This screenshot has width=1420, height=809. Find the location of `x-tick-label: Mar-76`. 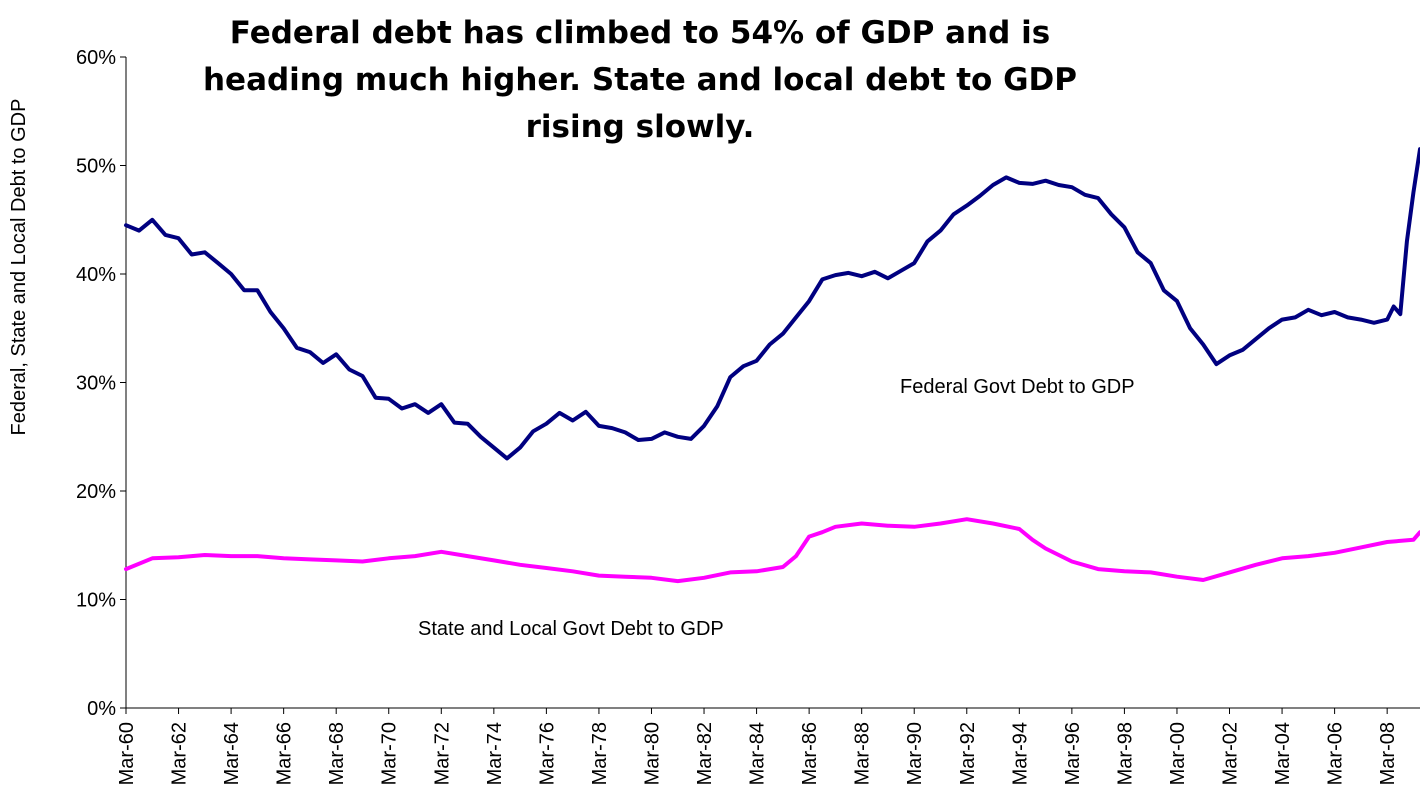

x-tick-label: Mar-76 is located at coordinates (547, 753).